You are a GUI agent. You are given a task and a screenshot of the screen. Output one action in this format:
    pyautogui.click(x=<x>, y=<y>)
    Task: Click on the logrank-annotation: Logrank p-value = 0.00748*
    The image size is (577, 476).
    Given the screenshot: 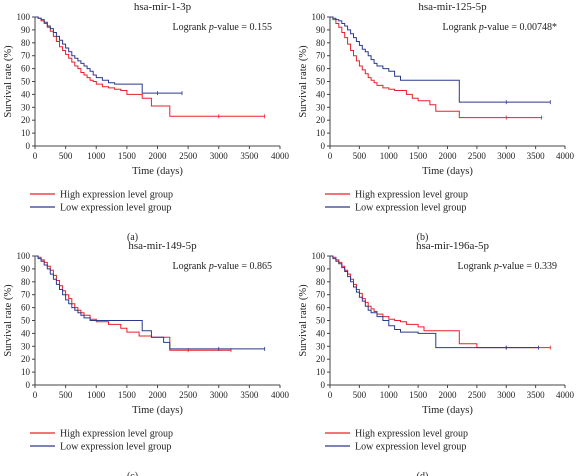 What is the action you would take?
    pyautogui.click(x=499, y=27)
    